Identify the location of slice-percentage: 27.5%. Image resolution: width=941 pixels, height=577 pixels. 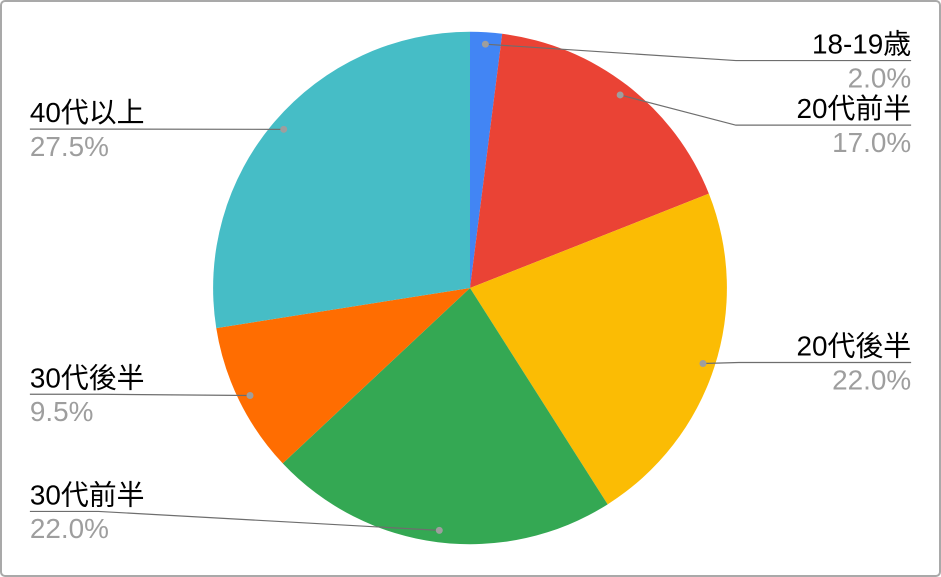
(69, 146).